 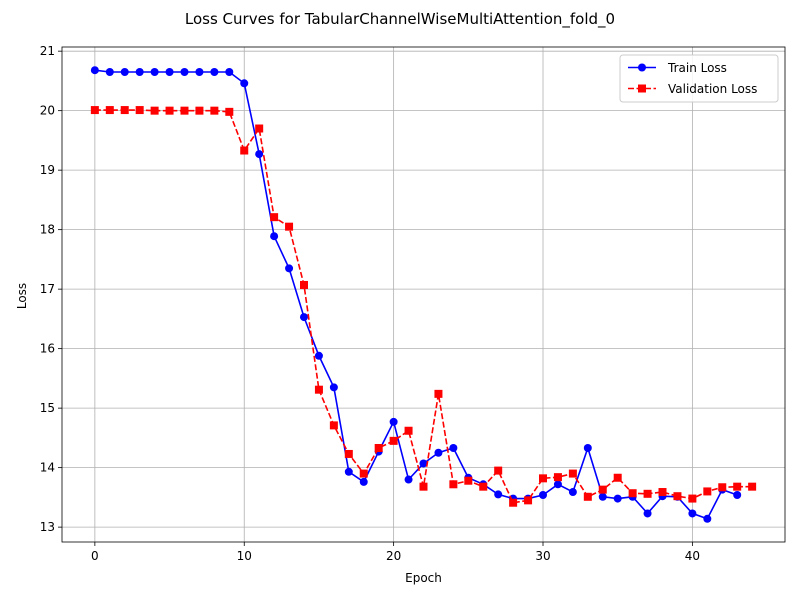 I want to click on x-tick-label: 0, so click(x=95, y=556).